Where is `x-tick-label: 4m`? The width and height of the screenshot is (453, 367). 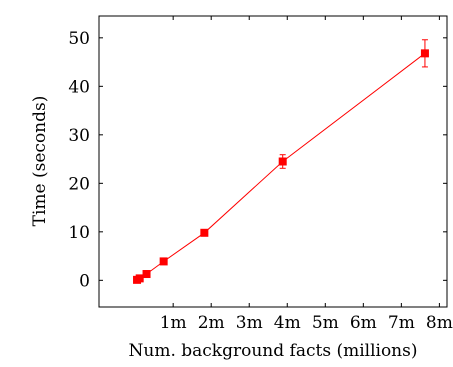 x-tick-label: 4m is located at coordinates (287, 323).